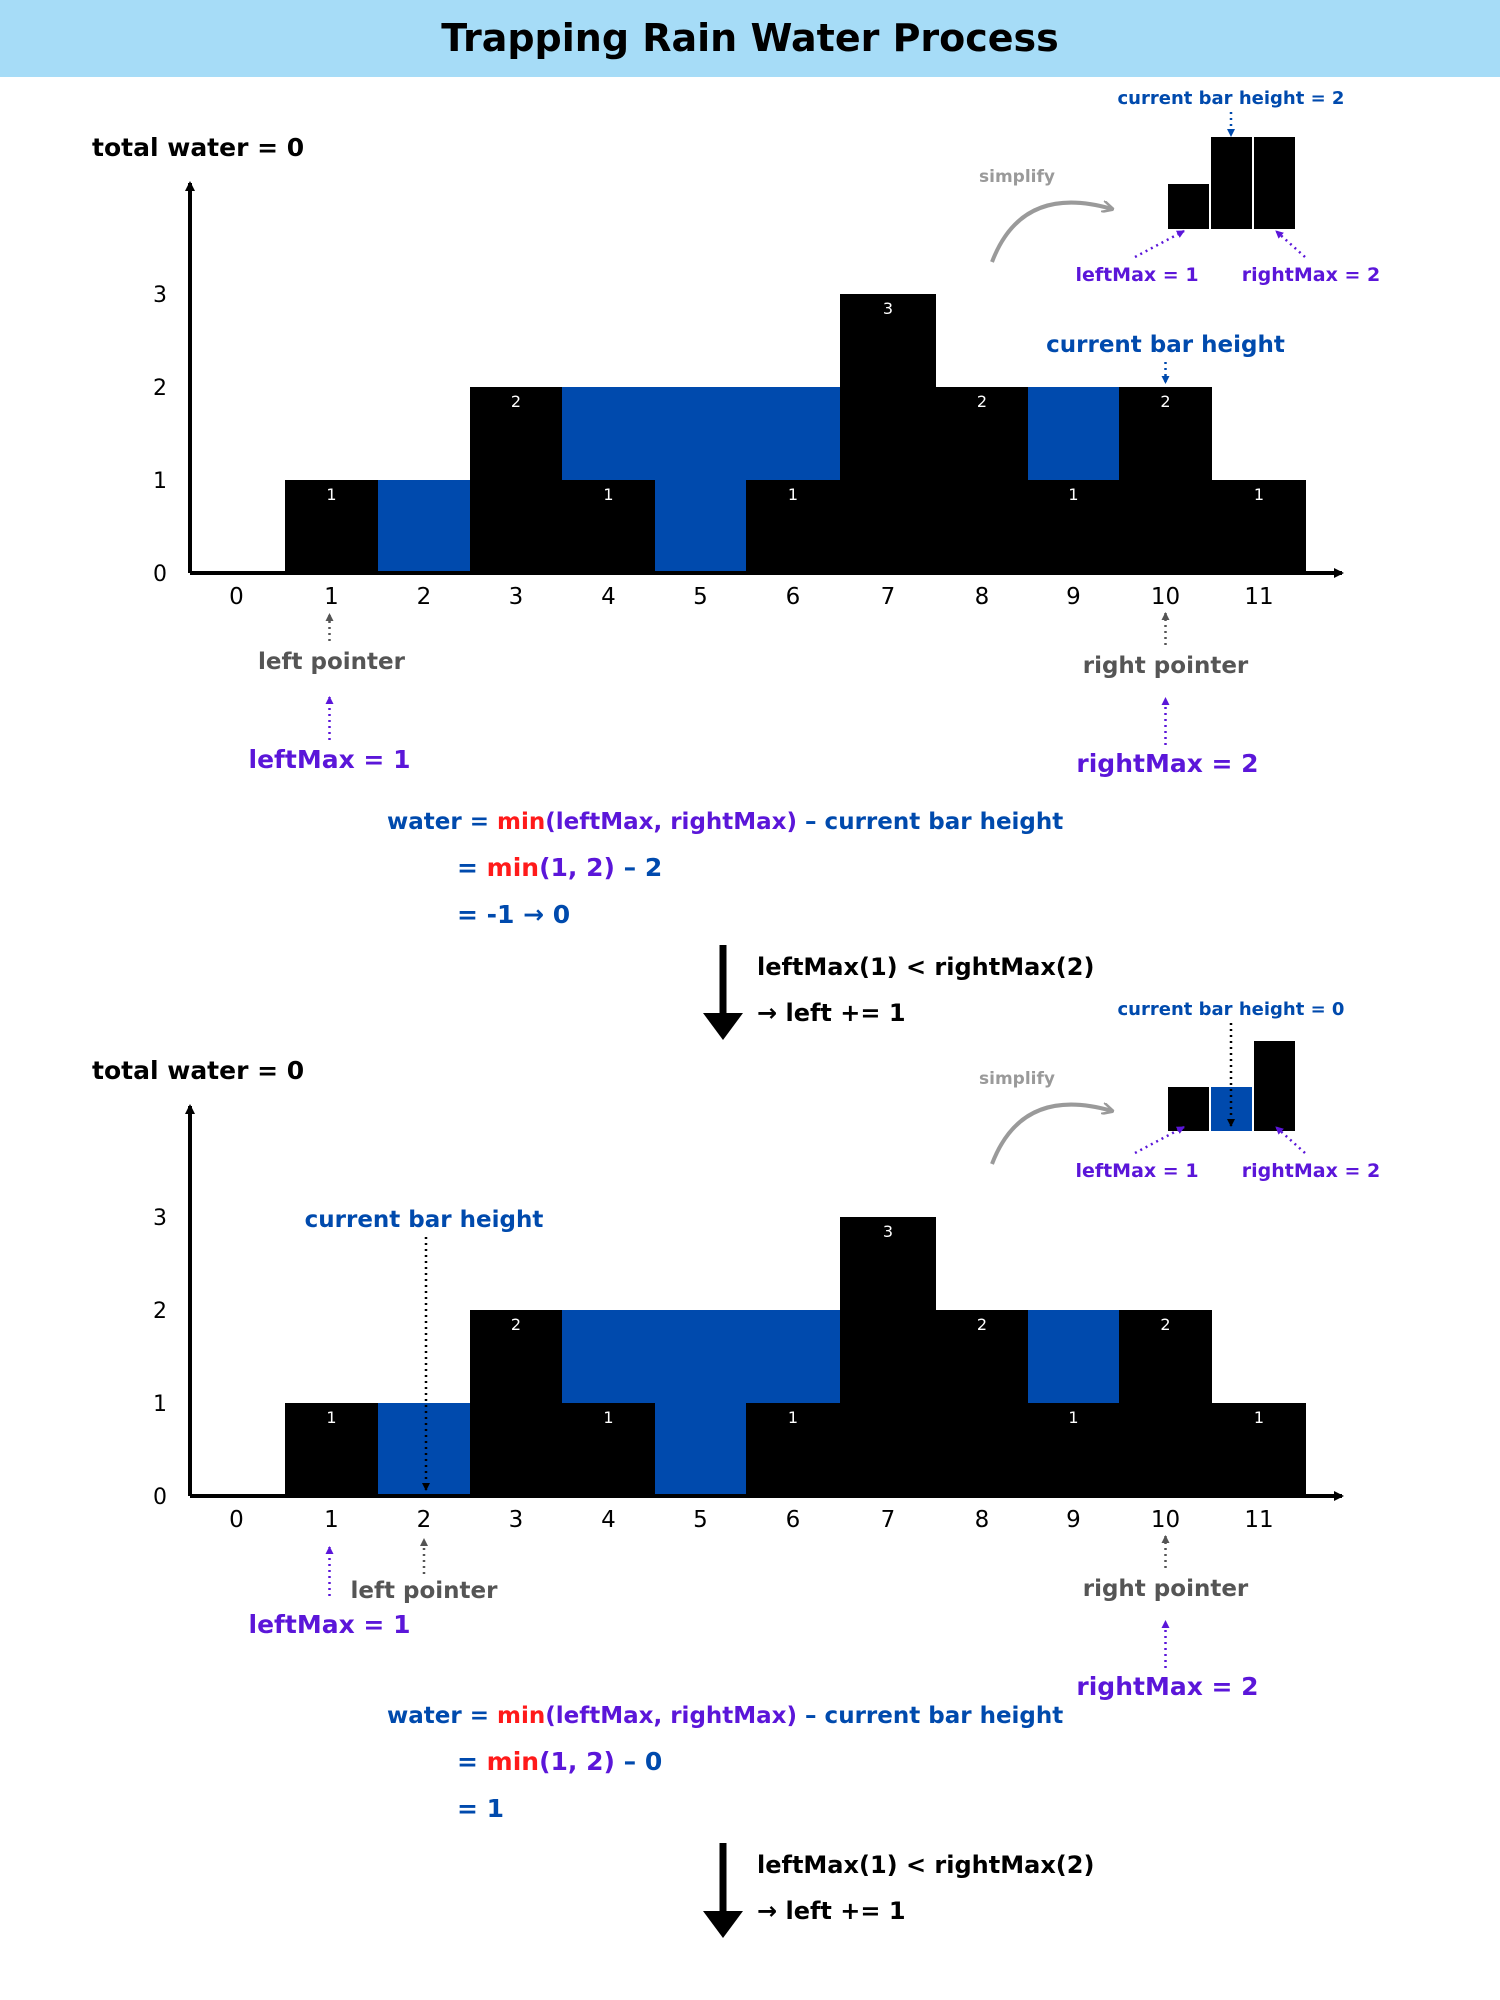  I want to click on left-max-label: leftMax = 1, so click(330, 759).